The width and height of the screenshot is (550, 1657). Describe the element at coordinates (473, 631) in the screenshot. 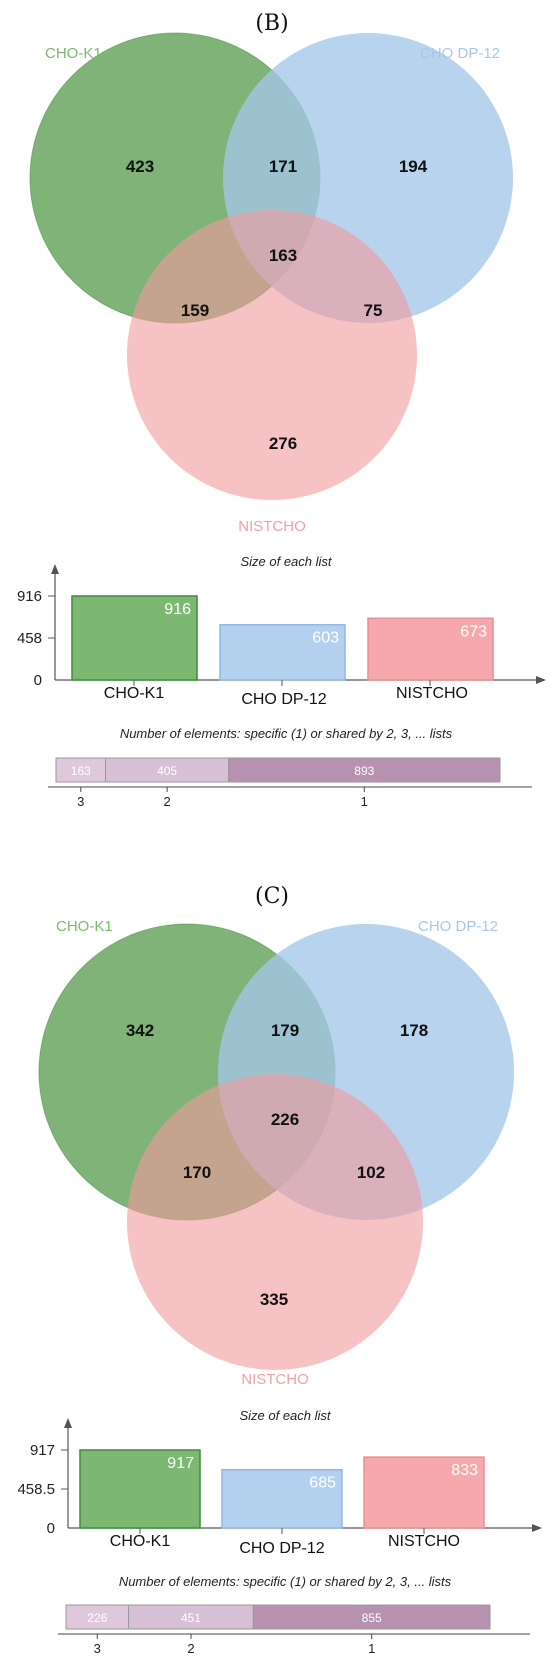

I see `bar-value-nistcho: 673` at that location.